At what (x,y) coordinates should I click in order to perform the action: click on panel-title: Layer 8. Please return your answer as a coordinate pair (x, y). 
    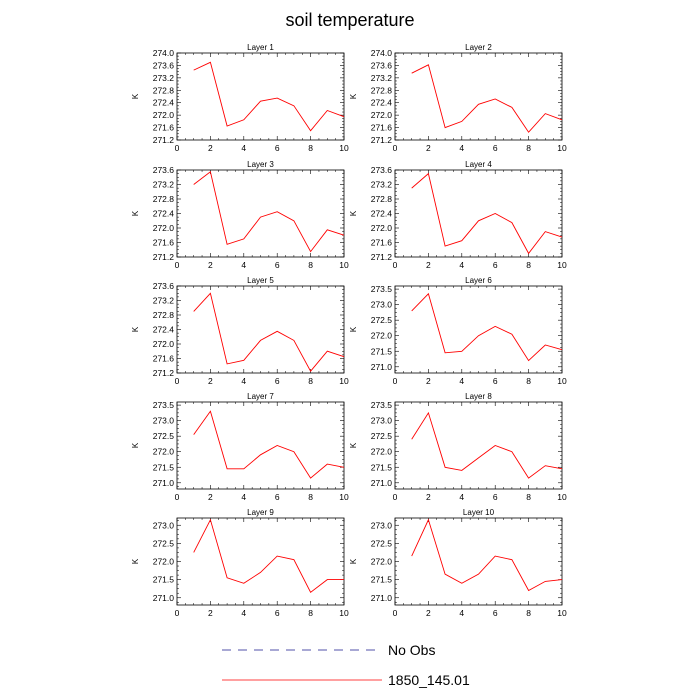
    Looking at the image, I should click on (478, 396).